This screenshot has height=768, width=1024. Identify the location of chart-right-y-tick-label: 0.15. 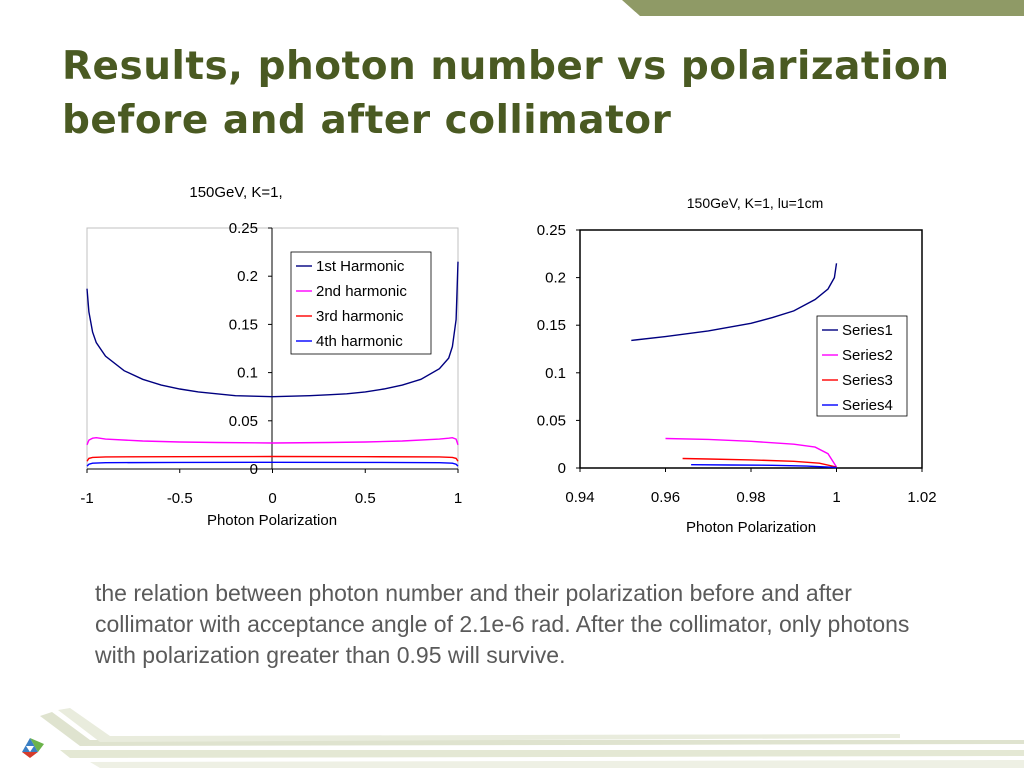
(551, 325).